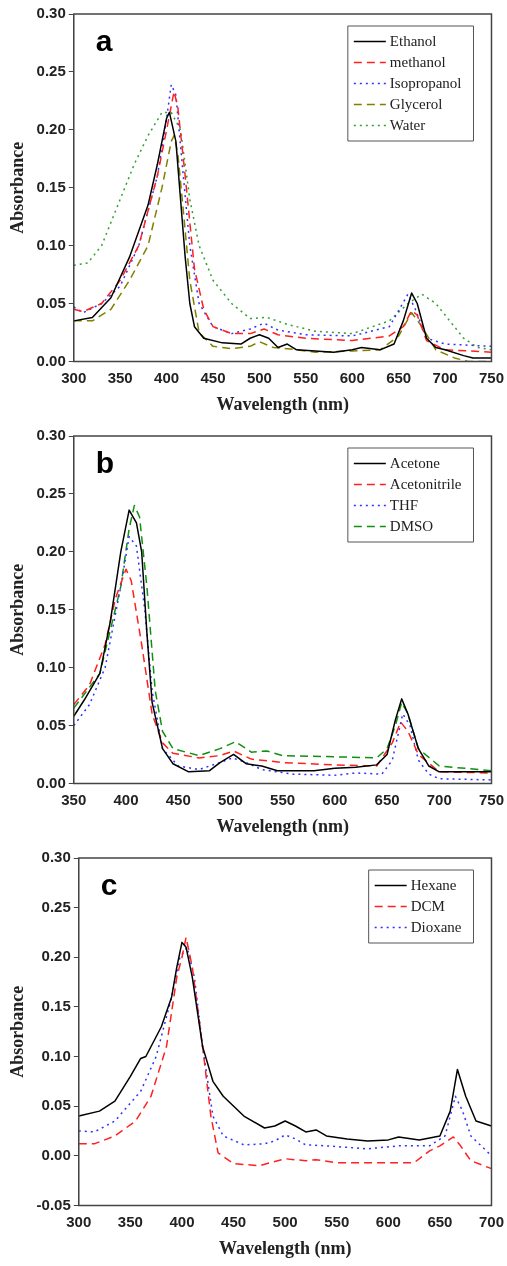 This screenshot has width=507, height=1266. I want to click on legend-label: THF, so click(404, 505).